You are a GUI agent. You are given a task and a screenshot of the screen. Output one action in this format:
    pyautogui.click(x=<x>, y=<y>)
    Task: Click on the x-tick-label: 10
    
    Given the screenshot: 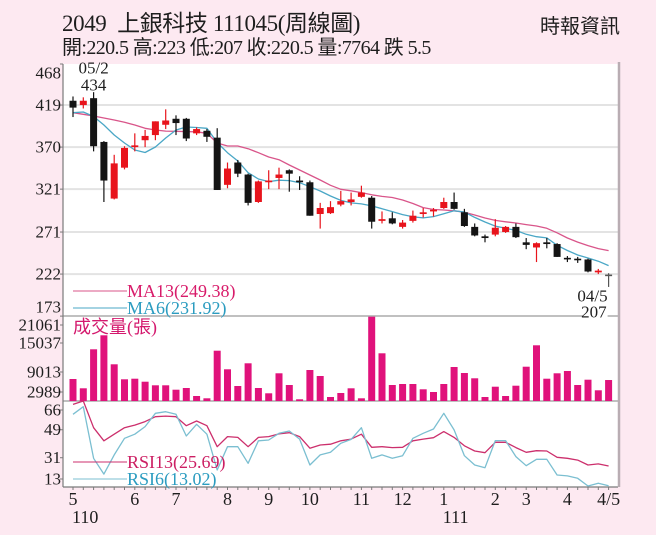 What is the action you would take?
    pyautogui.click(x=310, y=499)
    